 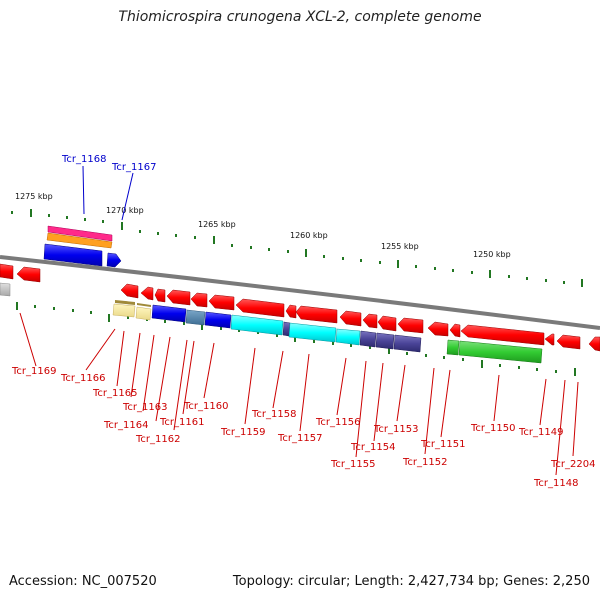 I want to click on kbp-label: 1270 kbp, so click(x=125, y=210).